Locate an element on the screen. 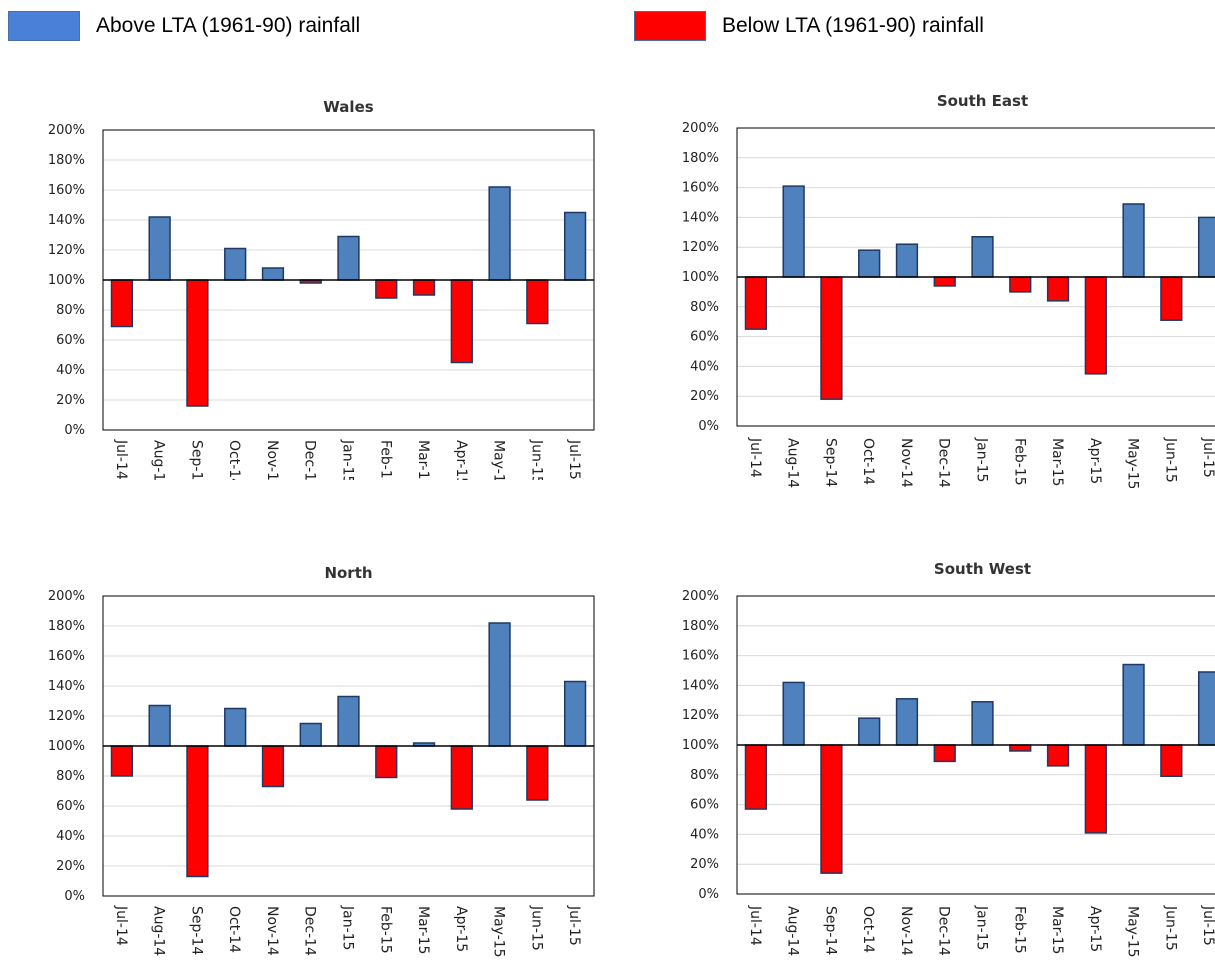 This screenshot has width=1215, height=972. legend-swatch-above is located at coordinates (44, 26).